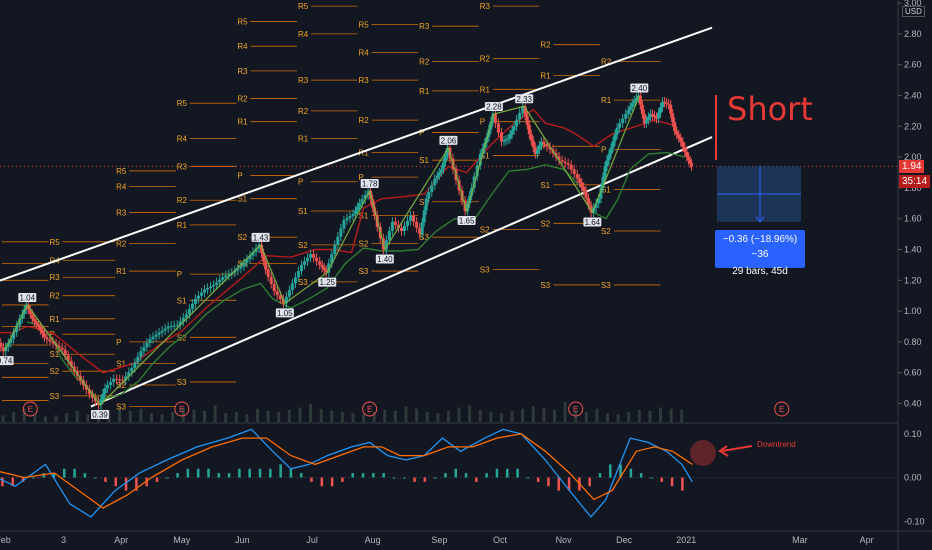  What do you see at coordinates (373, 540) in the screenshot?
I see `x-tick-label: Aug` at bounding box center [373, 540].